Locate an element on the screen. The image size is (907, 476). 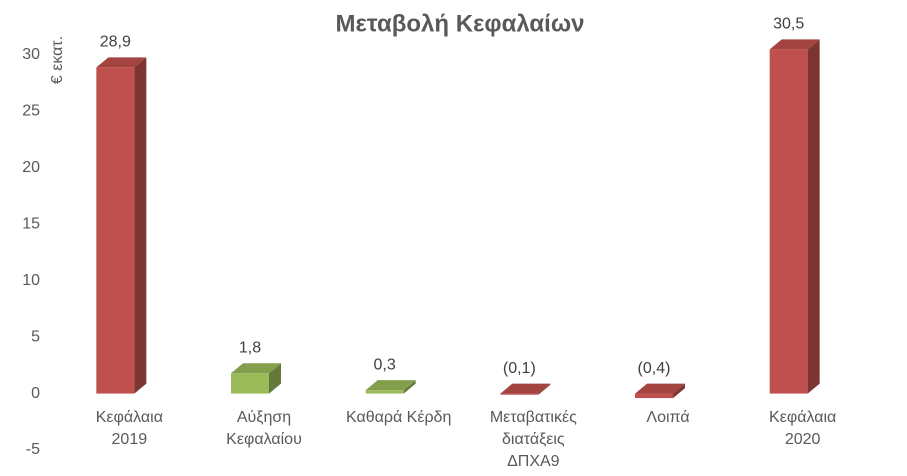
value-label: 1,8 is located at coordinates (250, 347).